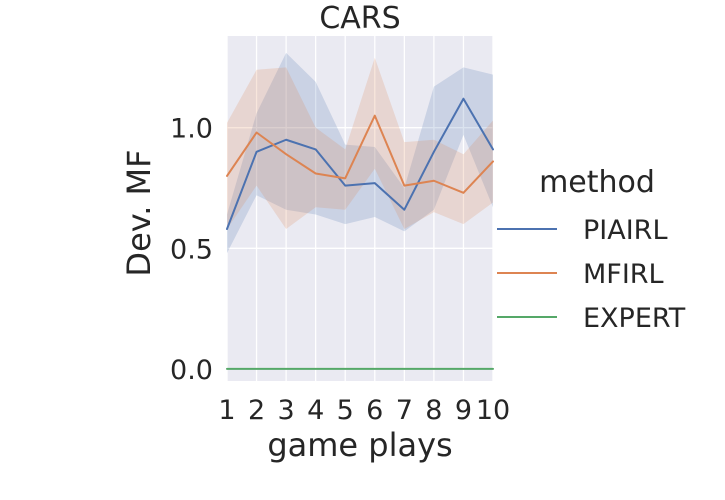 This screenshot has height=500, width=725. What do you see at coordinates (359, 445) in the screenshot?
I see `x-axis-label: game plays` at bounding box center [359, 445].